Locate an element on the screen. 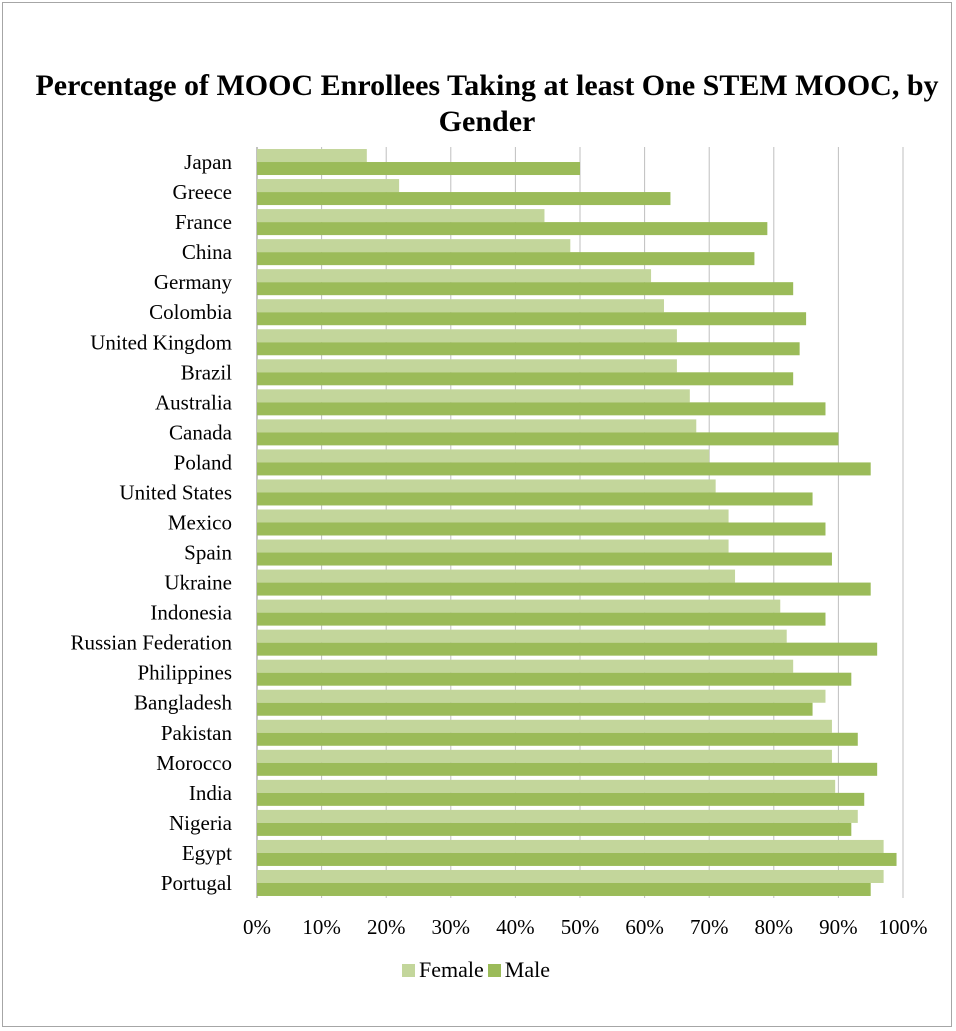 Image resolution: width=956 pixels, height=1031 pixels. category-label: India is located at coordinates (211, 793).